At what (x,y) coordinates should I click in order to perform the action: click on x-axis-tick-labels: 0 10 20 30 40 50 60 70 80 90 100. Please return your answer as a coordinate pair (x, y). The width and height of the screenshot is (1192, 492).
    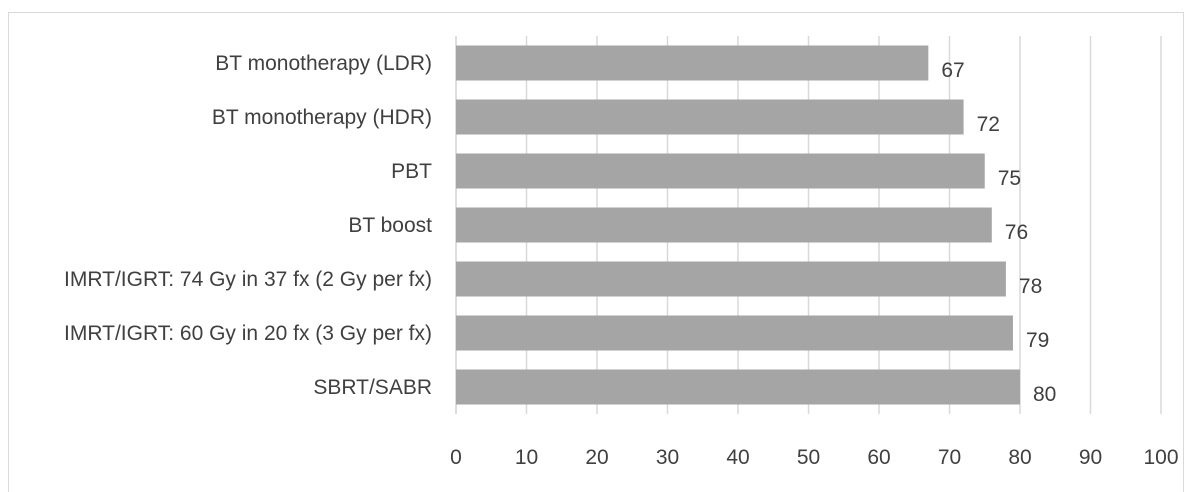
    Looking at the image, I should click on (814, 457).